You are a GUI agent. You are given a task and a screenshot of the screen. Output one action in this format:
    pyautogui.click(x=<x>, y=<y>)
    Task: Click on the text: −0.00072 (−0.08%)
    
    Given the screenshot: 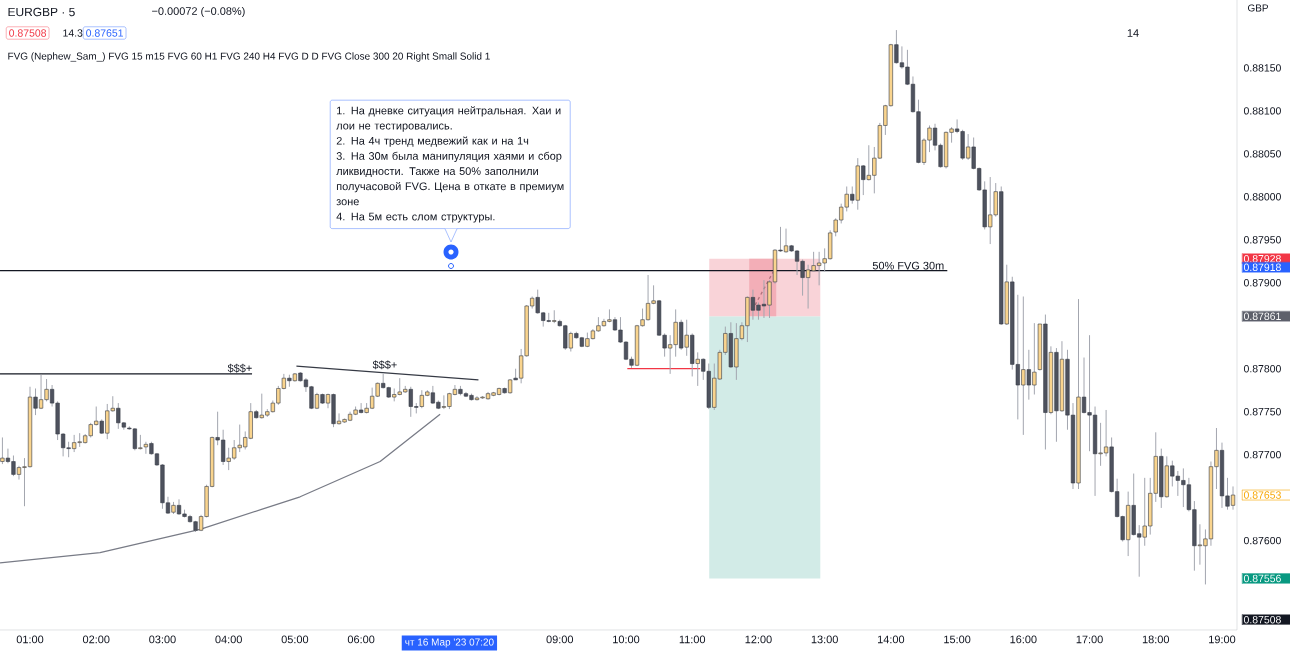 What is the action you would take?
    pyautogui.click(x=198, y=12)
    